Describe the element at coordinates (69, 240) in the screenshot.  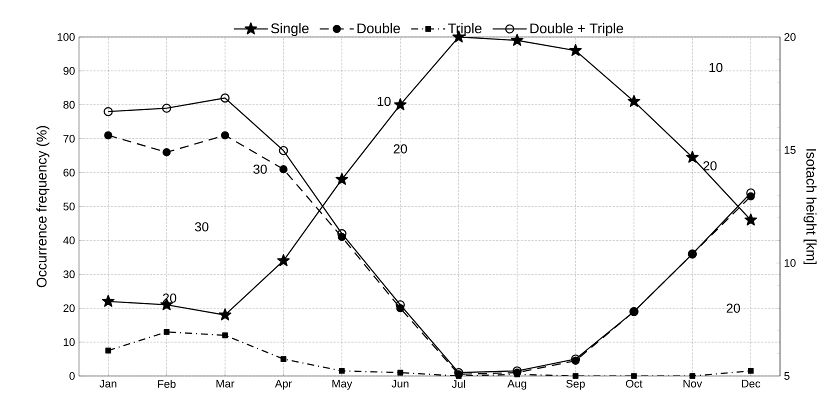
I see `y-tick-label: 40` at that location.